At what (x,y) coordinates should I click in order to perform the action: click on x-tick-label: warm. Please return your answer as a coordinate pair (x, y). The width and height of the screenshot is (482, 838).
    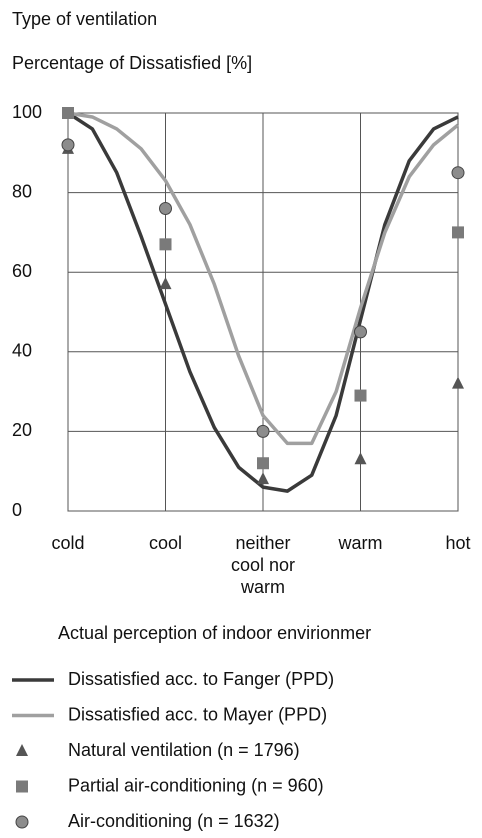
    Looking at the image, I should click on (360, 543).